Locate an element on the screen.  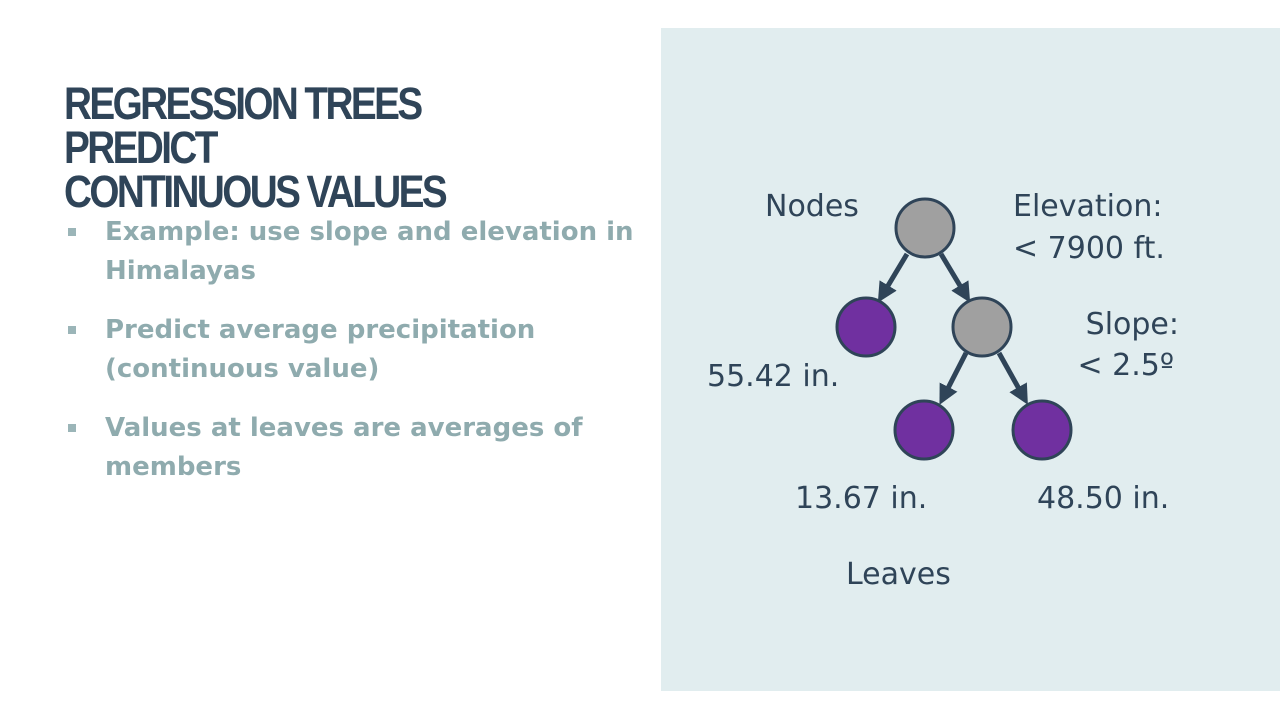
edge-root-to-left-leaf is located at coordinates (893, 277).